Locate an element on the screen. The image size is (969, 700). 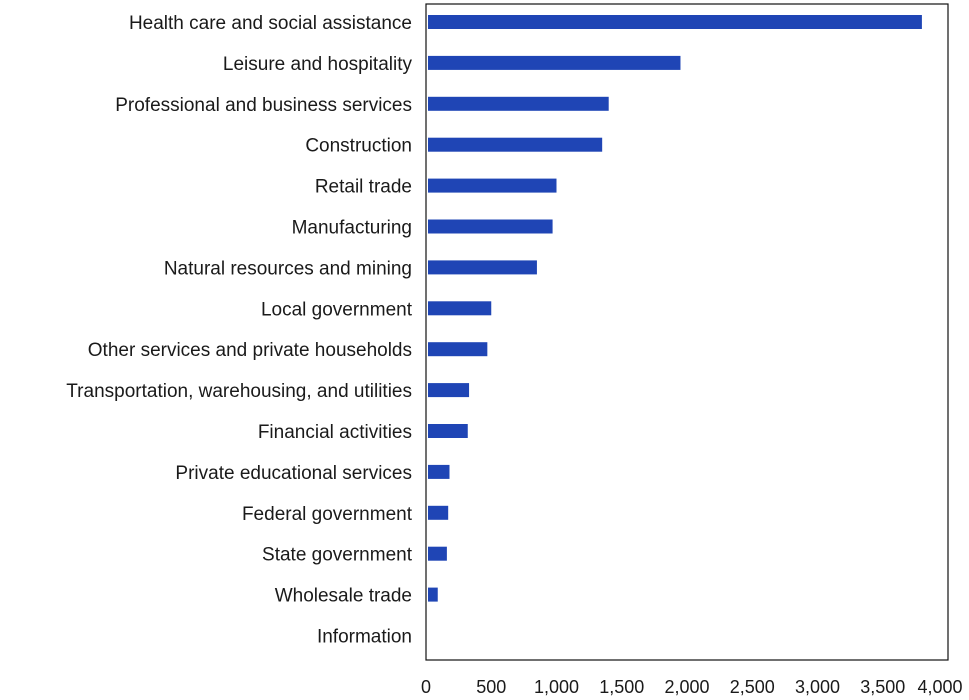
bar-leisure-and-hospitality is located at coordinates (554, 62).